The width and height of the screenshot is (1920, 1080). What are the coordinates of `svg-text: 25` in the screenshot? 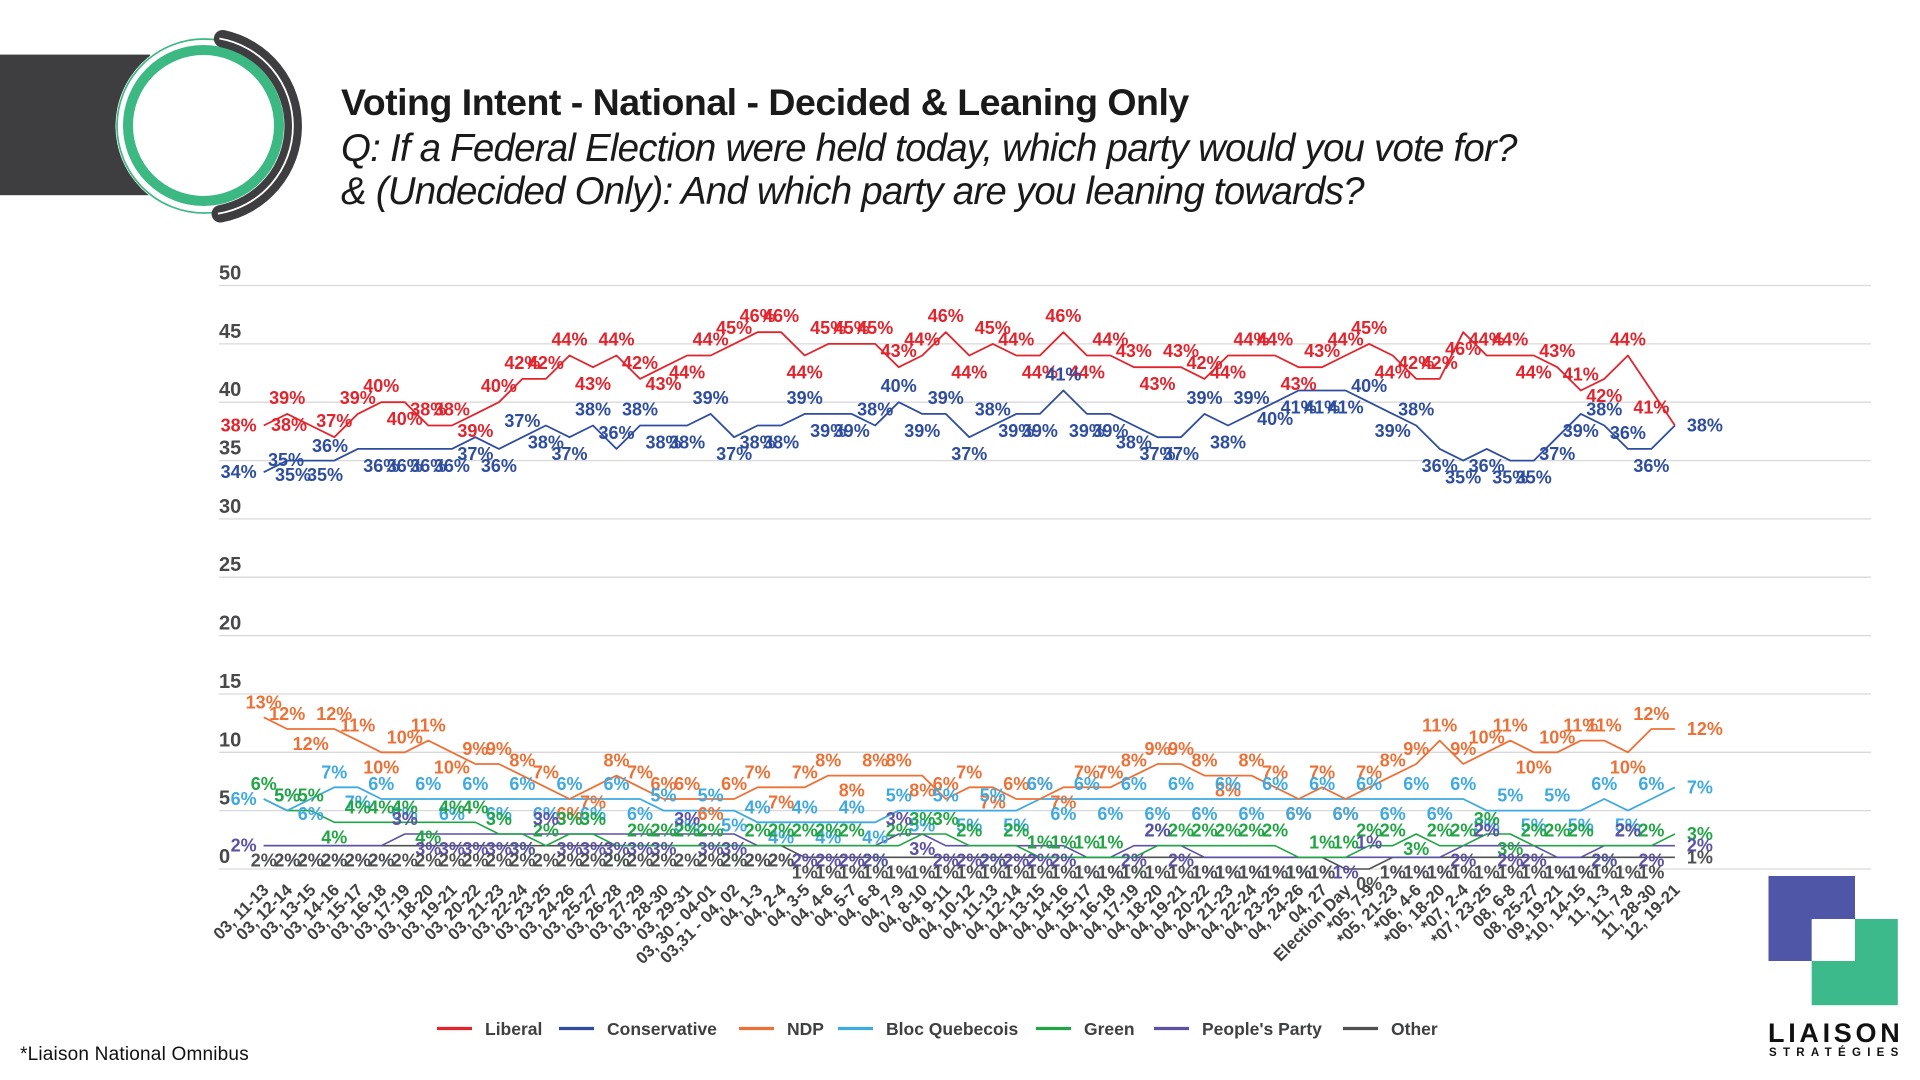 It's located at (230, 565).